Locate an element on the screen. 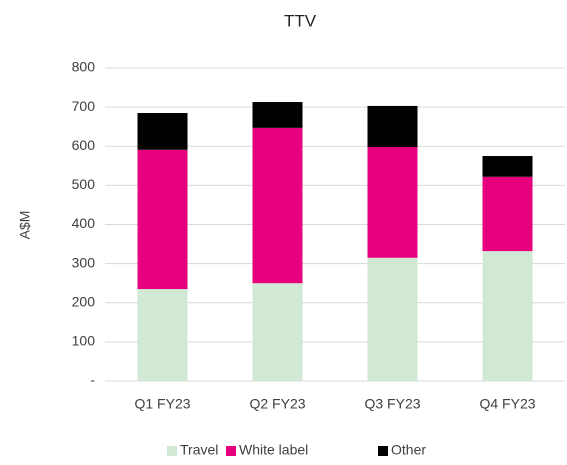  x-tick-label: Q4 FY23 is located at coordinates (507, 404).